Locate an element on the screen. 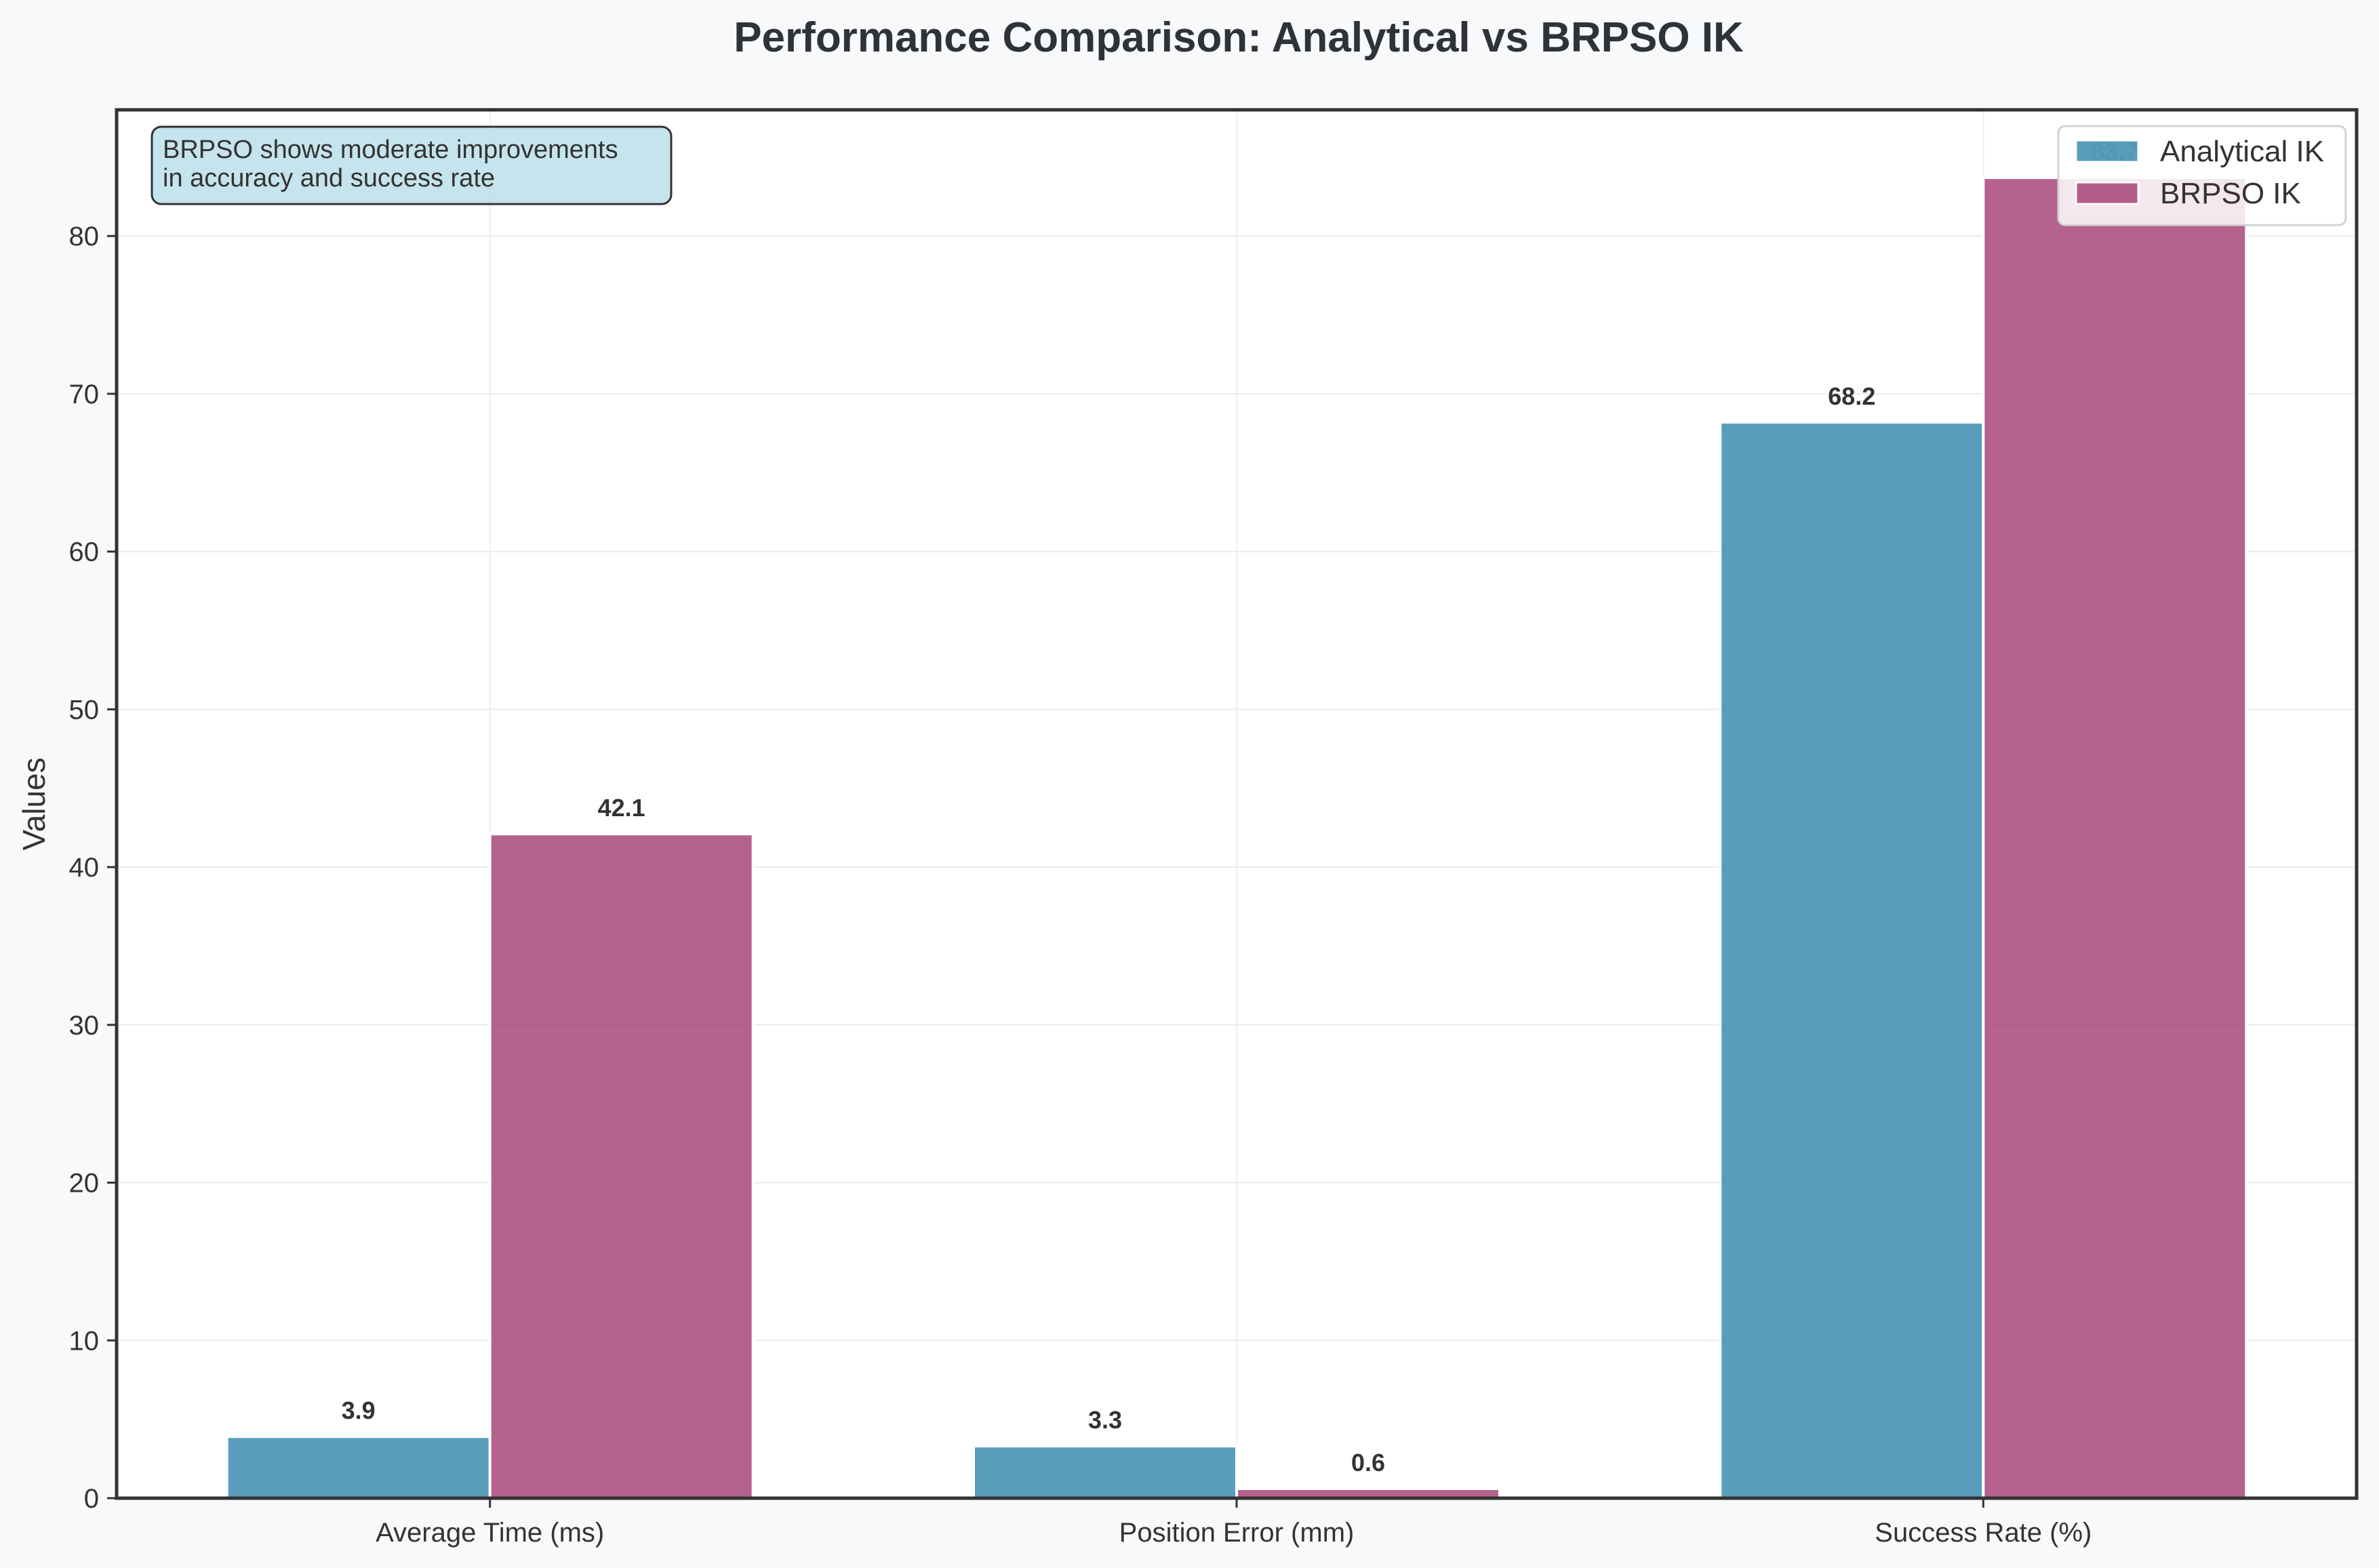 This screenshot has height=1568, width=2379. annotation-line: in accuracy and success rate is located at coordinates (329, 179).